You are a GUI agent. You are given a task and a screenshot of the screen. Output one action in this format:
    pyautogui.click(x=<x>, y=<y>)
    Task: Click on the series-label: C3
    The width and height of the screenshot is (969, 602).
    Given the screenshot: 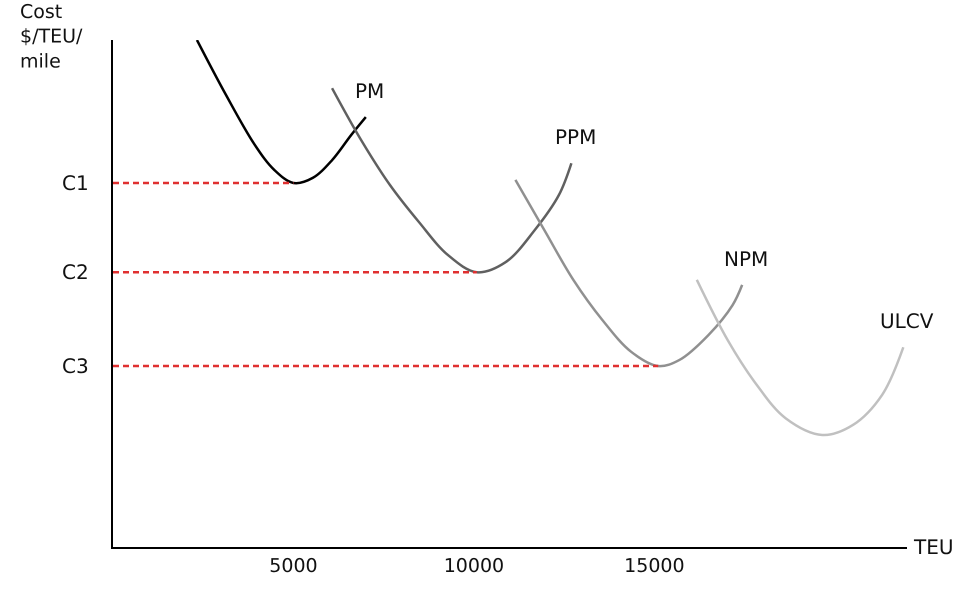 What is the action you would take?
    pyautogui.click(x=75, y=366)
    